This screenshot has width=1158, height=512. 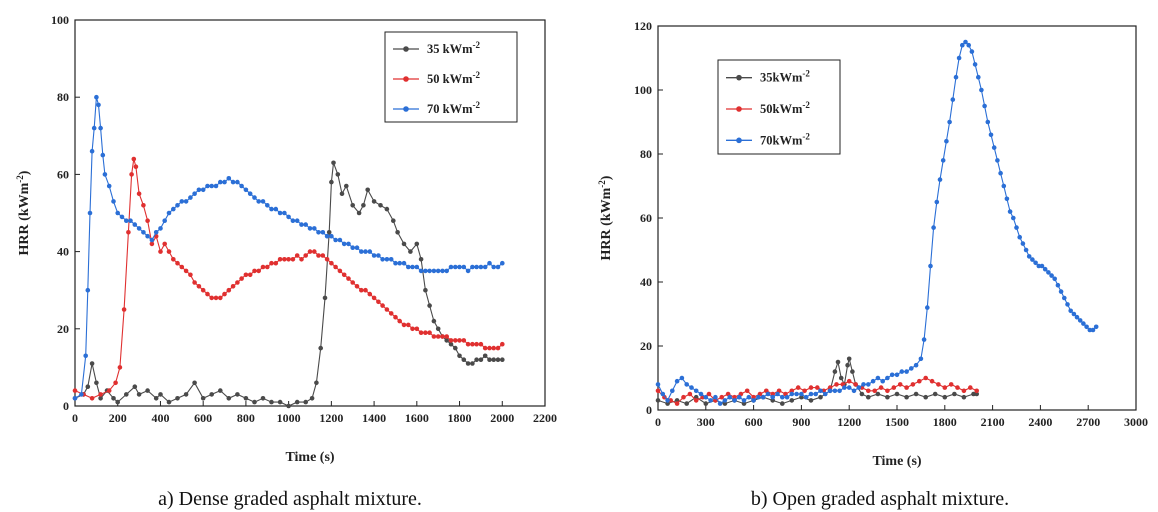 What do you see at coordinates (60, 20) in the screenshot?
I see `y-tick-label: 100` at bounding box center [60, 20].